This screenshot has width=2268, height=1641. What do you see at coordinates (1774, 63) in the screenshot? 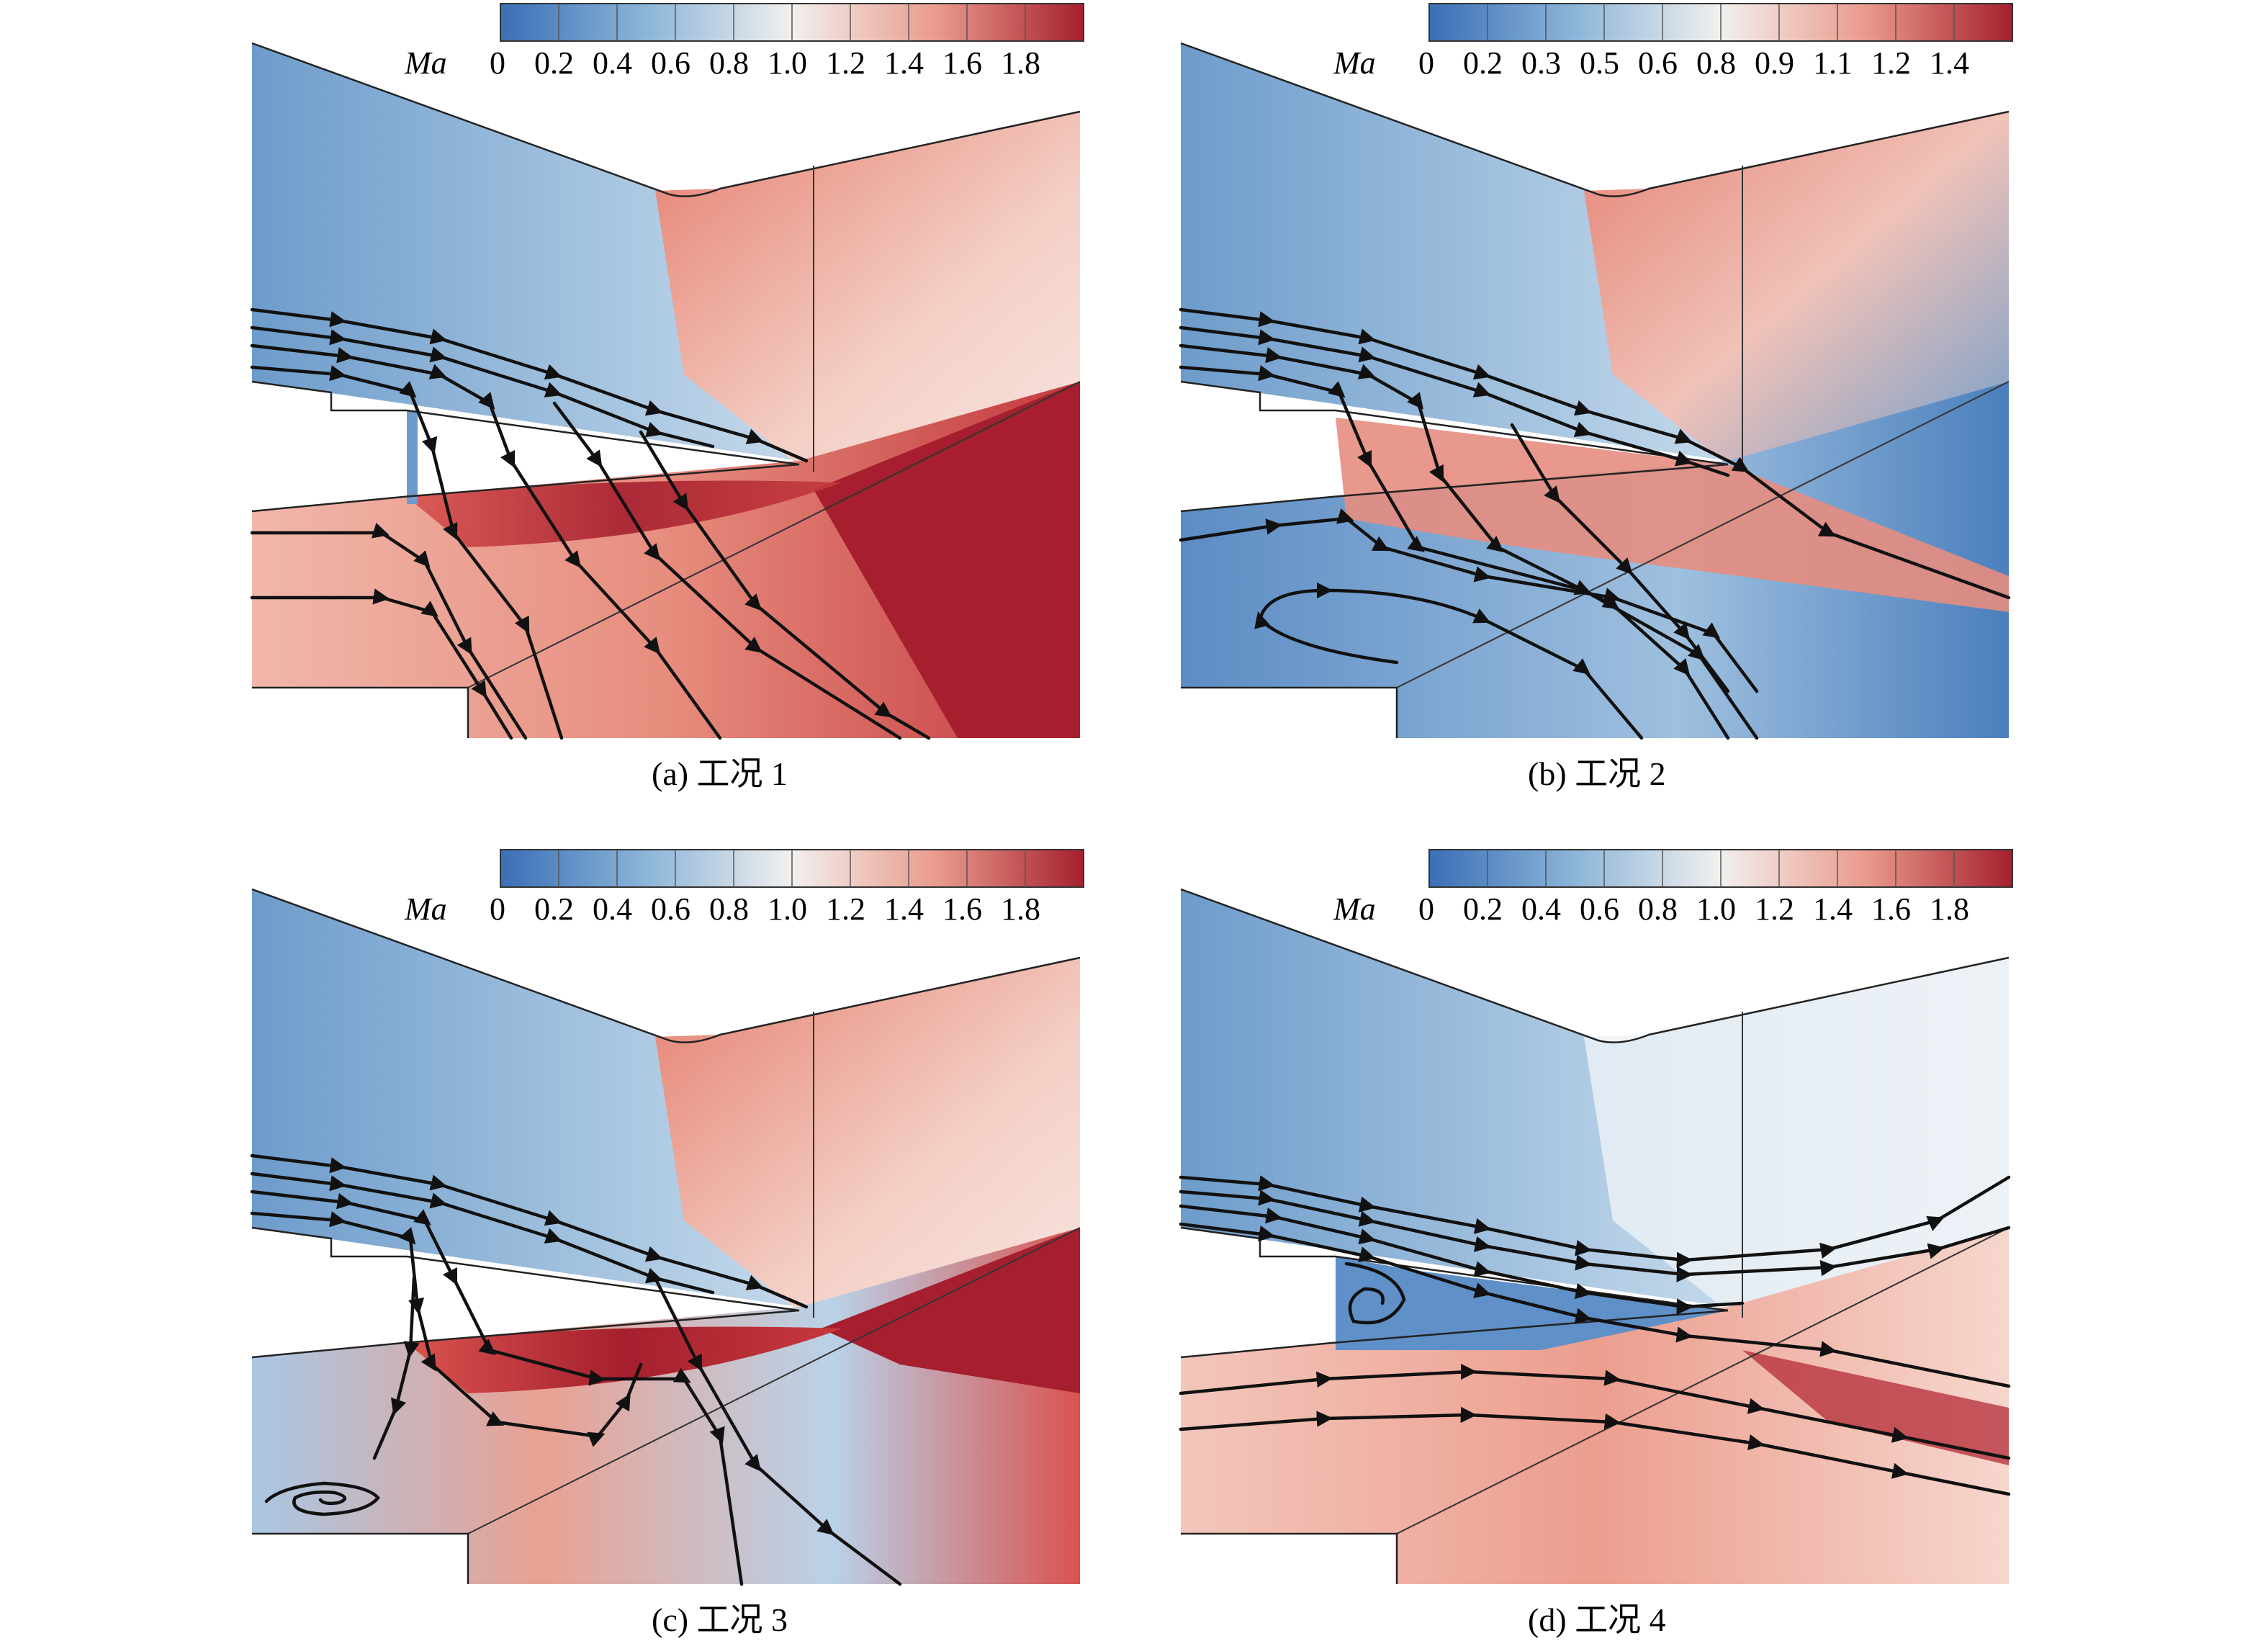
I see `tick-label: 0.9` at bounding box center [1774, 63].